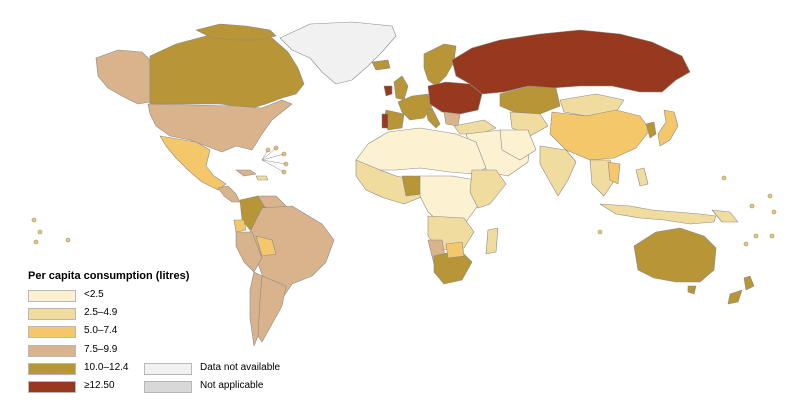 This screenshot has height=413, width=800. I want to click on region-italy, so click(433, 118).